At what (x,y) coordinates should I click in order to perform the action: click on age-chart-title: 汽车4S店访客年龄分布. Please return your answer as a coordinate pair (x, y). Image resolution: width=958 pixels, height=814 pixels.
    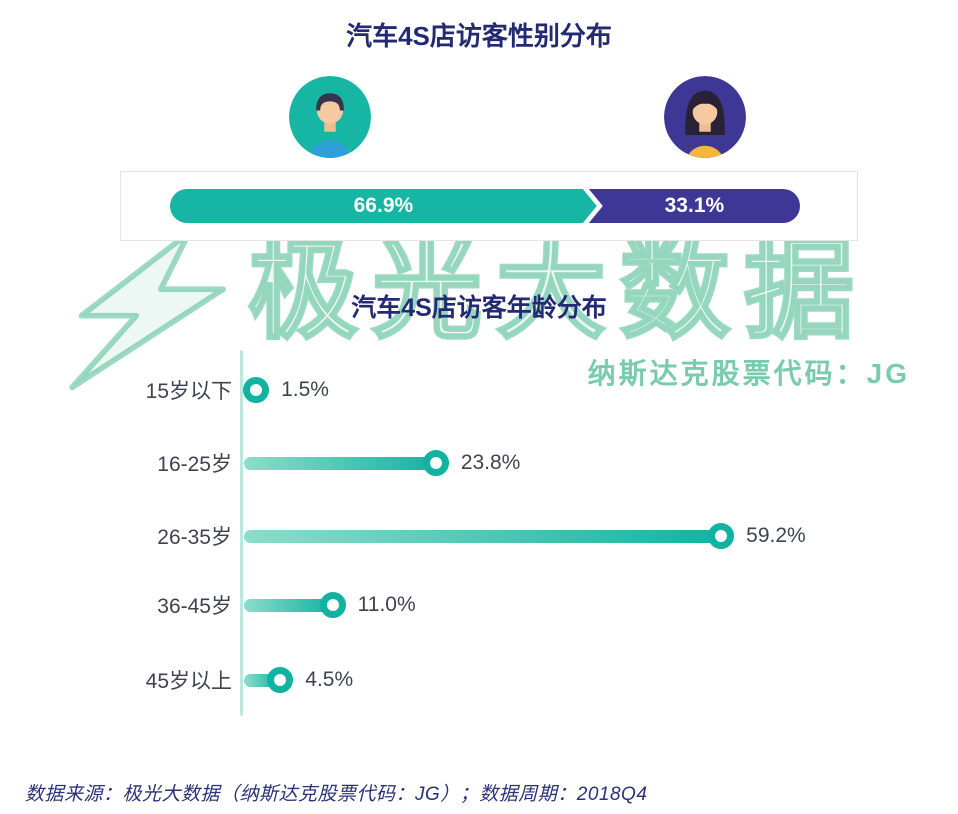
    Looking at the image, I should click on (479, 308).